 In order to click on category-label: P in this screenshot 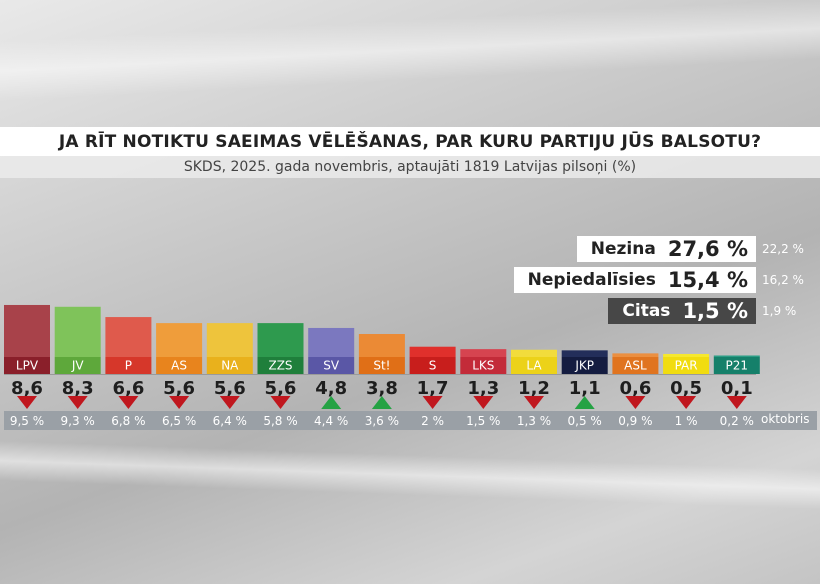, I will do `click(128, 366)`.